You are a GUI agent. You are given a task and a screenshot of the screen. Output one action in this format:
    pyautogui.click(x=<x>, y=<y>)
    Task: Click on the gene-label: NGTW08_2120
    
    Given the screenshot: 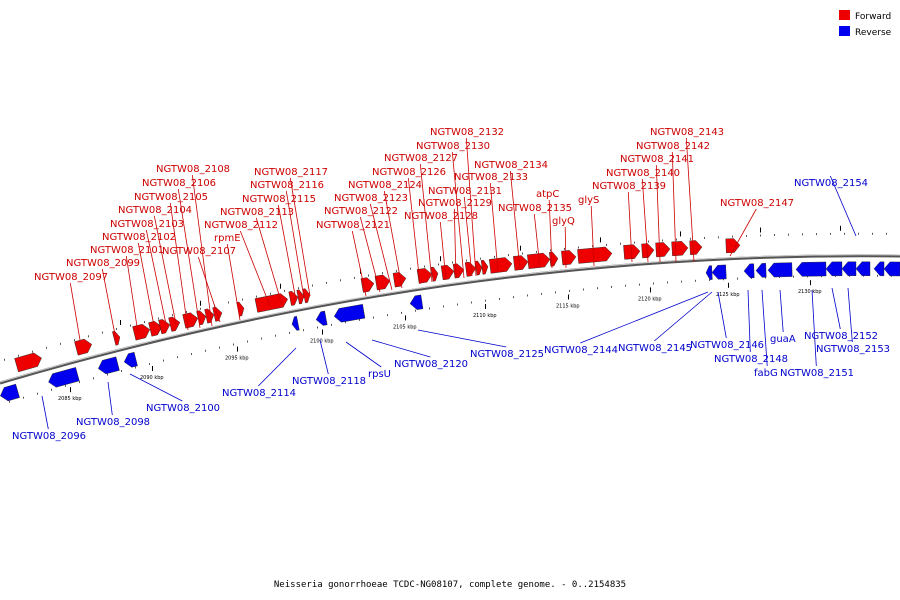 What is the action you would take?
    pyautogui.click(x=431, y=364)
    